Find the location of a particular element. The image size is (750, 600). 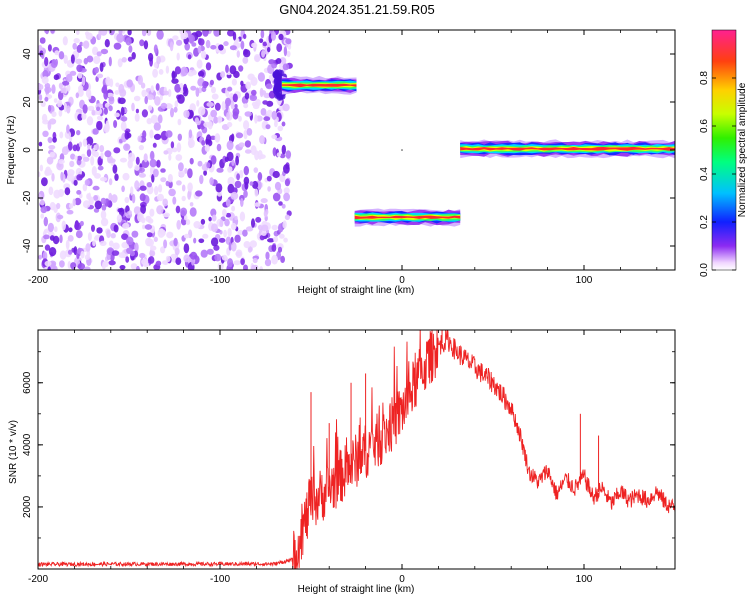

colorbar-tick-label: 0.0 is located at coordinates (704, 270).